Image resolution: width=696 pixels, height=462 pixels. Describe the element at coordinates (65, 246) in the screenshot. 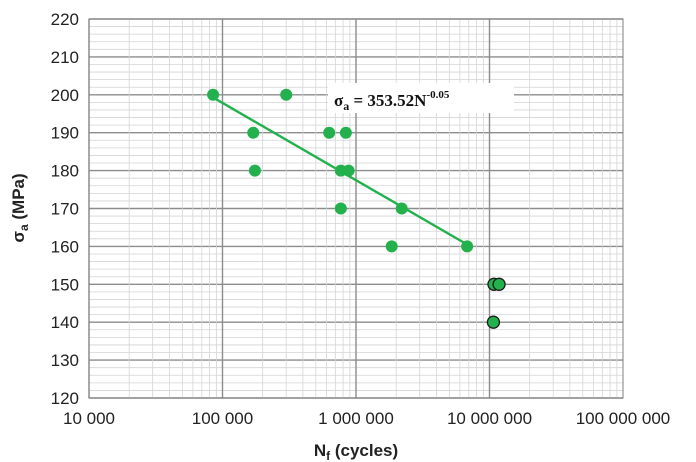

I see `y-tick-label: 160` at that location.